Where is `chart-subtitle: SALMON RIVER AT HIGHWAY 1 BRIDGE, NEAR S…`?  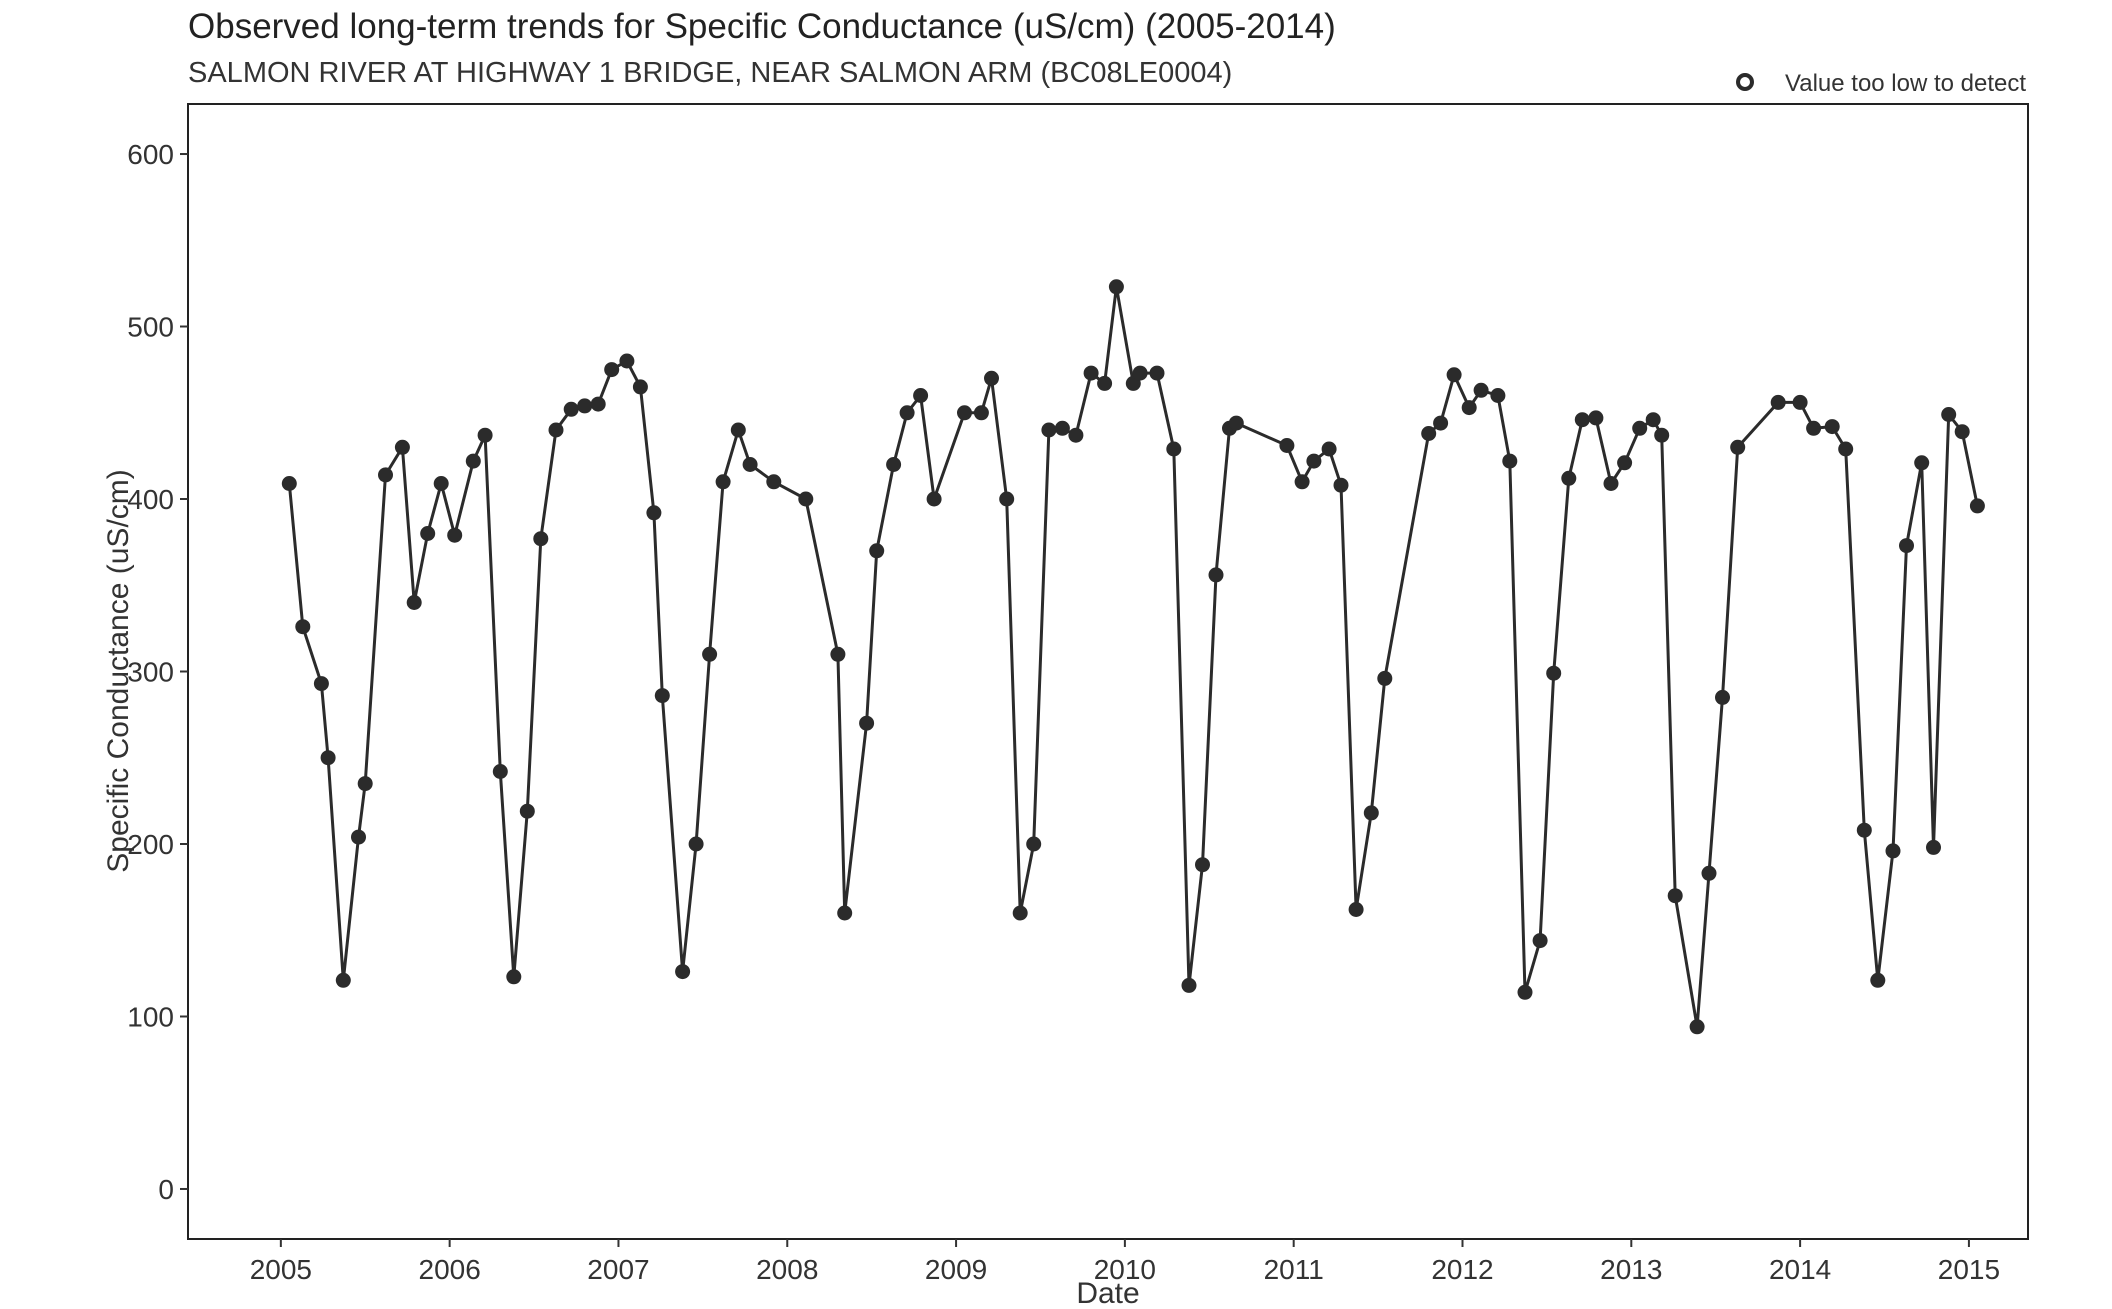
chart-subtitle: SALMON RIVER AT HIGHWAY 1 BRIDGE, NEAR S… is located at coordinates (710, 73).